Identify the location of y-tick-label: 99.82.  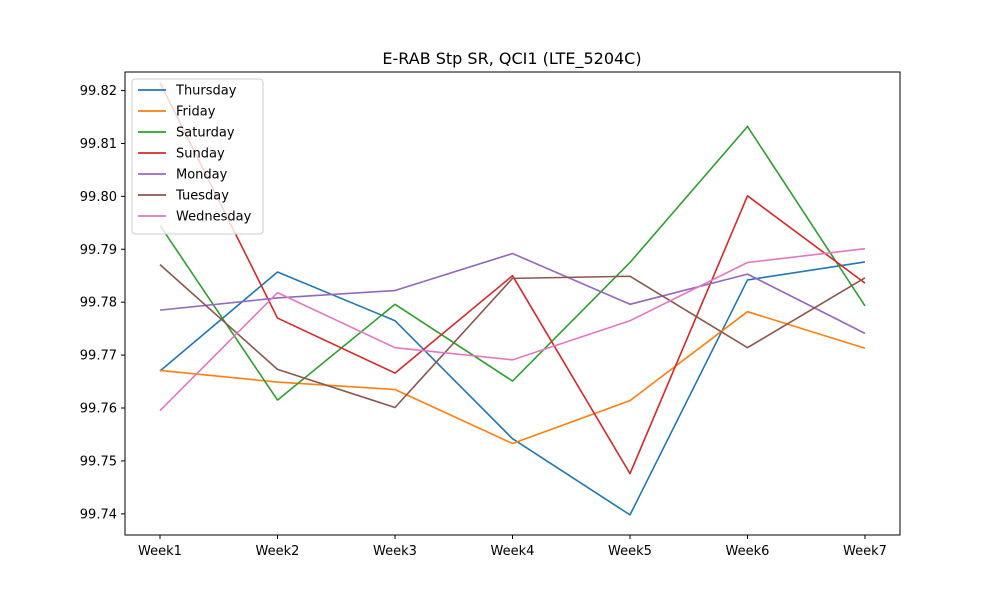
(98, 91).